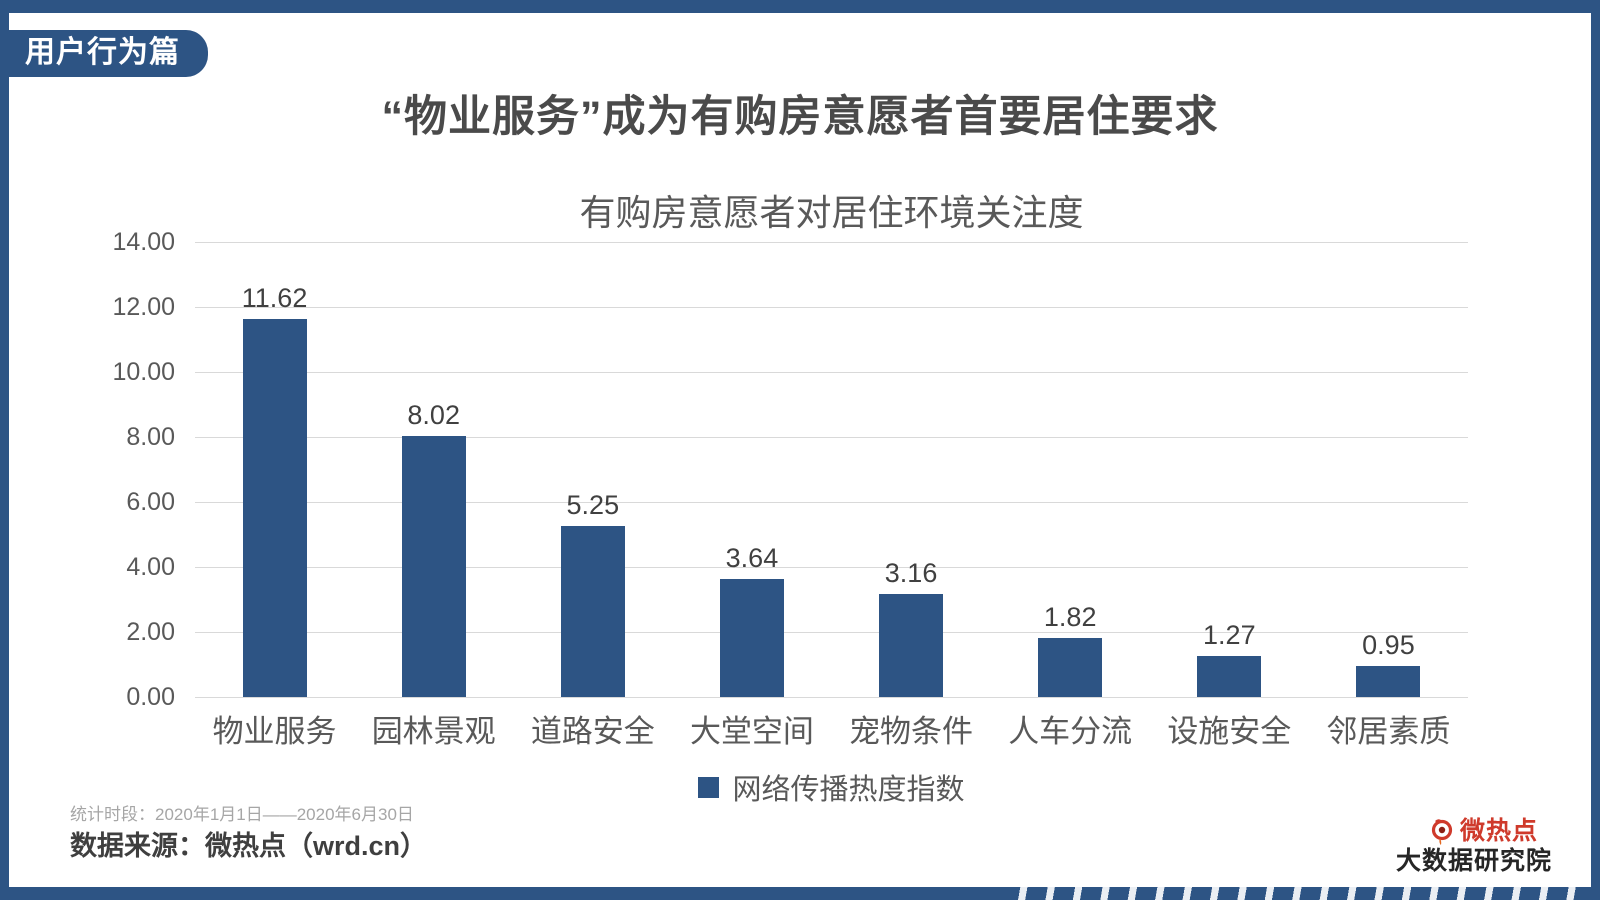 Image resolution: width=1600 pixels, height=900 pixels. Describe the element at coordinates (143, 242) in the screenshot. I see `y-tick-label: 14.00` at that location.